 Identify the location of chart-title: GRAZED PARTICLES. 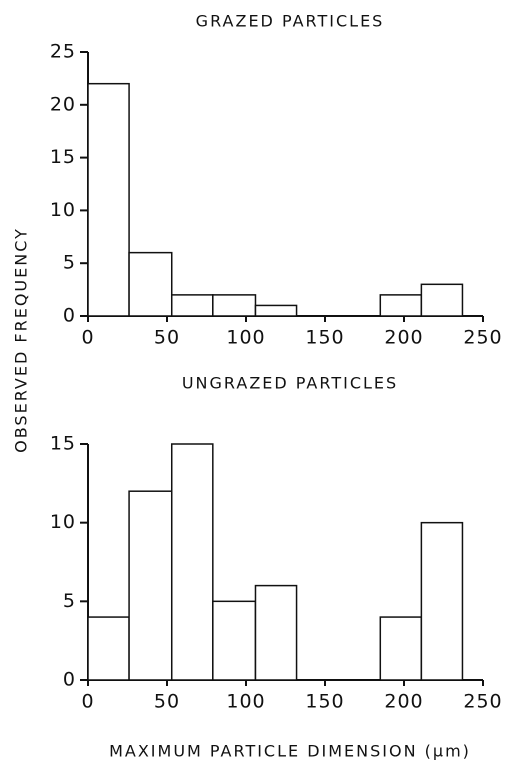
(290, 21).